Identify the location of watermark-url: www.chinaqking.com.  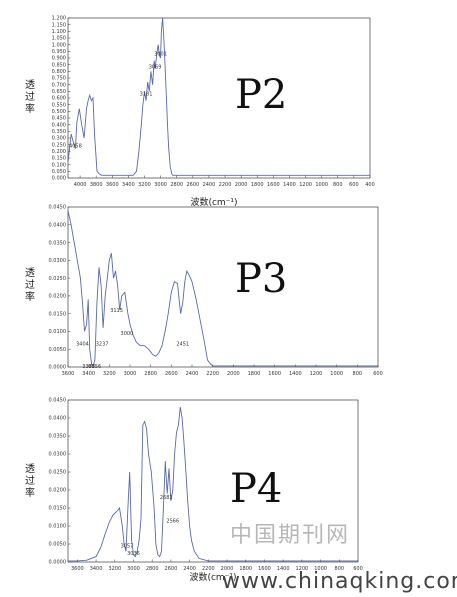
(339, 581).